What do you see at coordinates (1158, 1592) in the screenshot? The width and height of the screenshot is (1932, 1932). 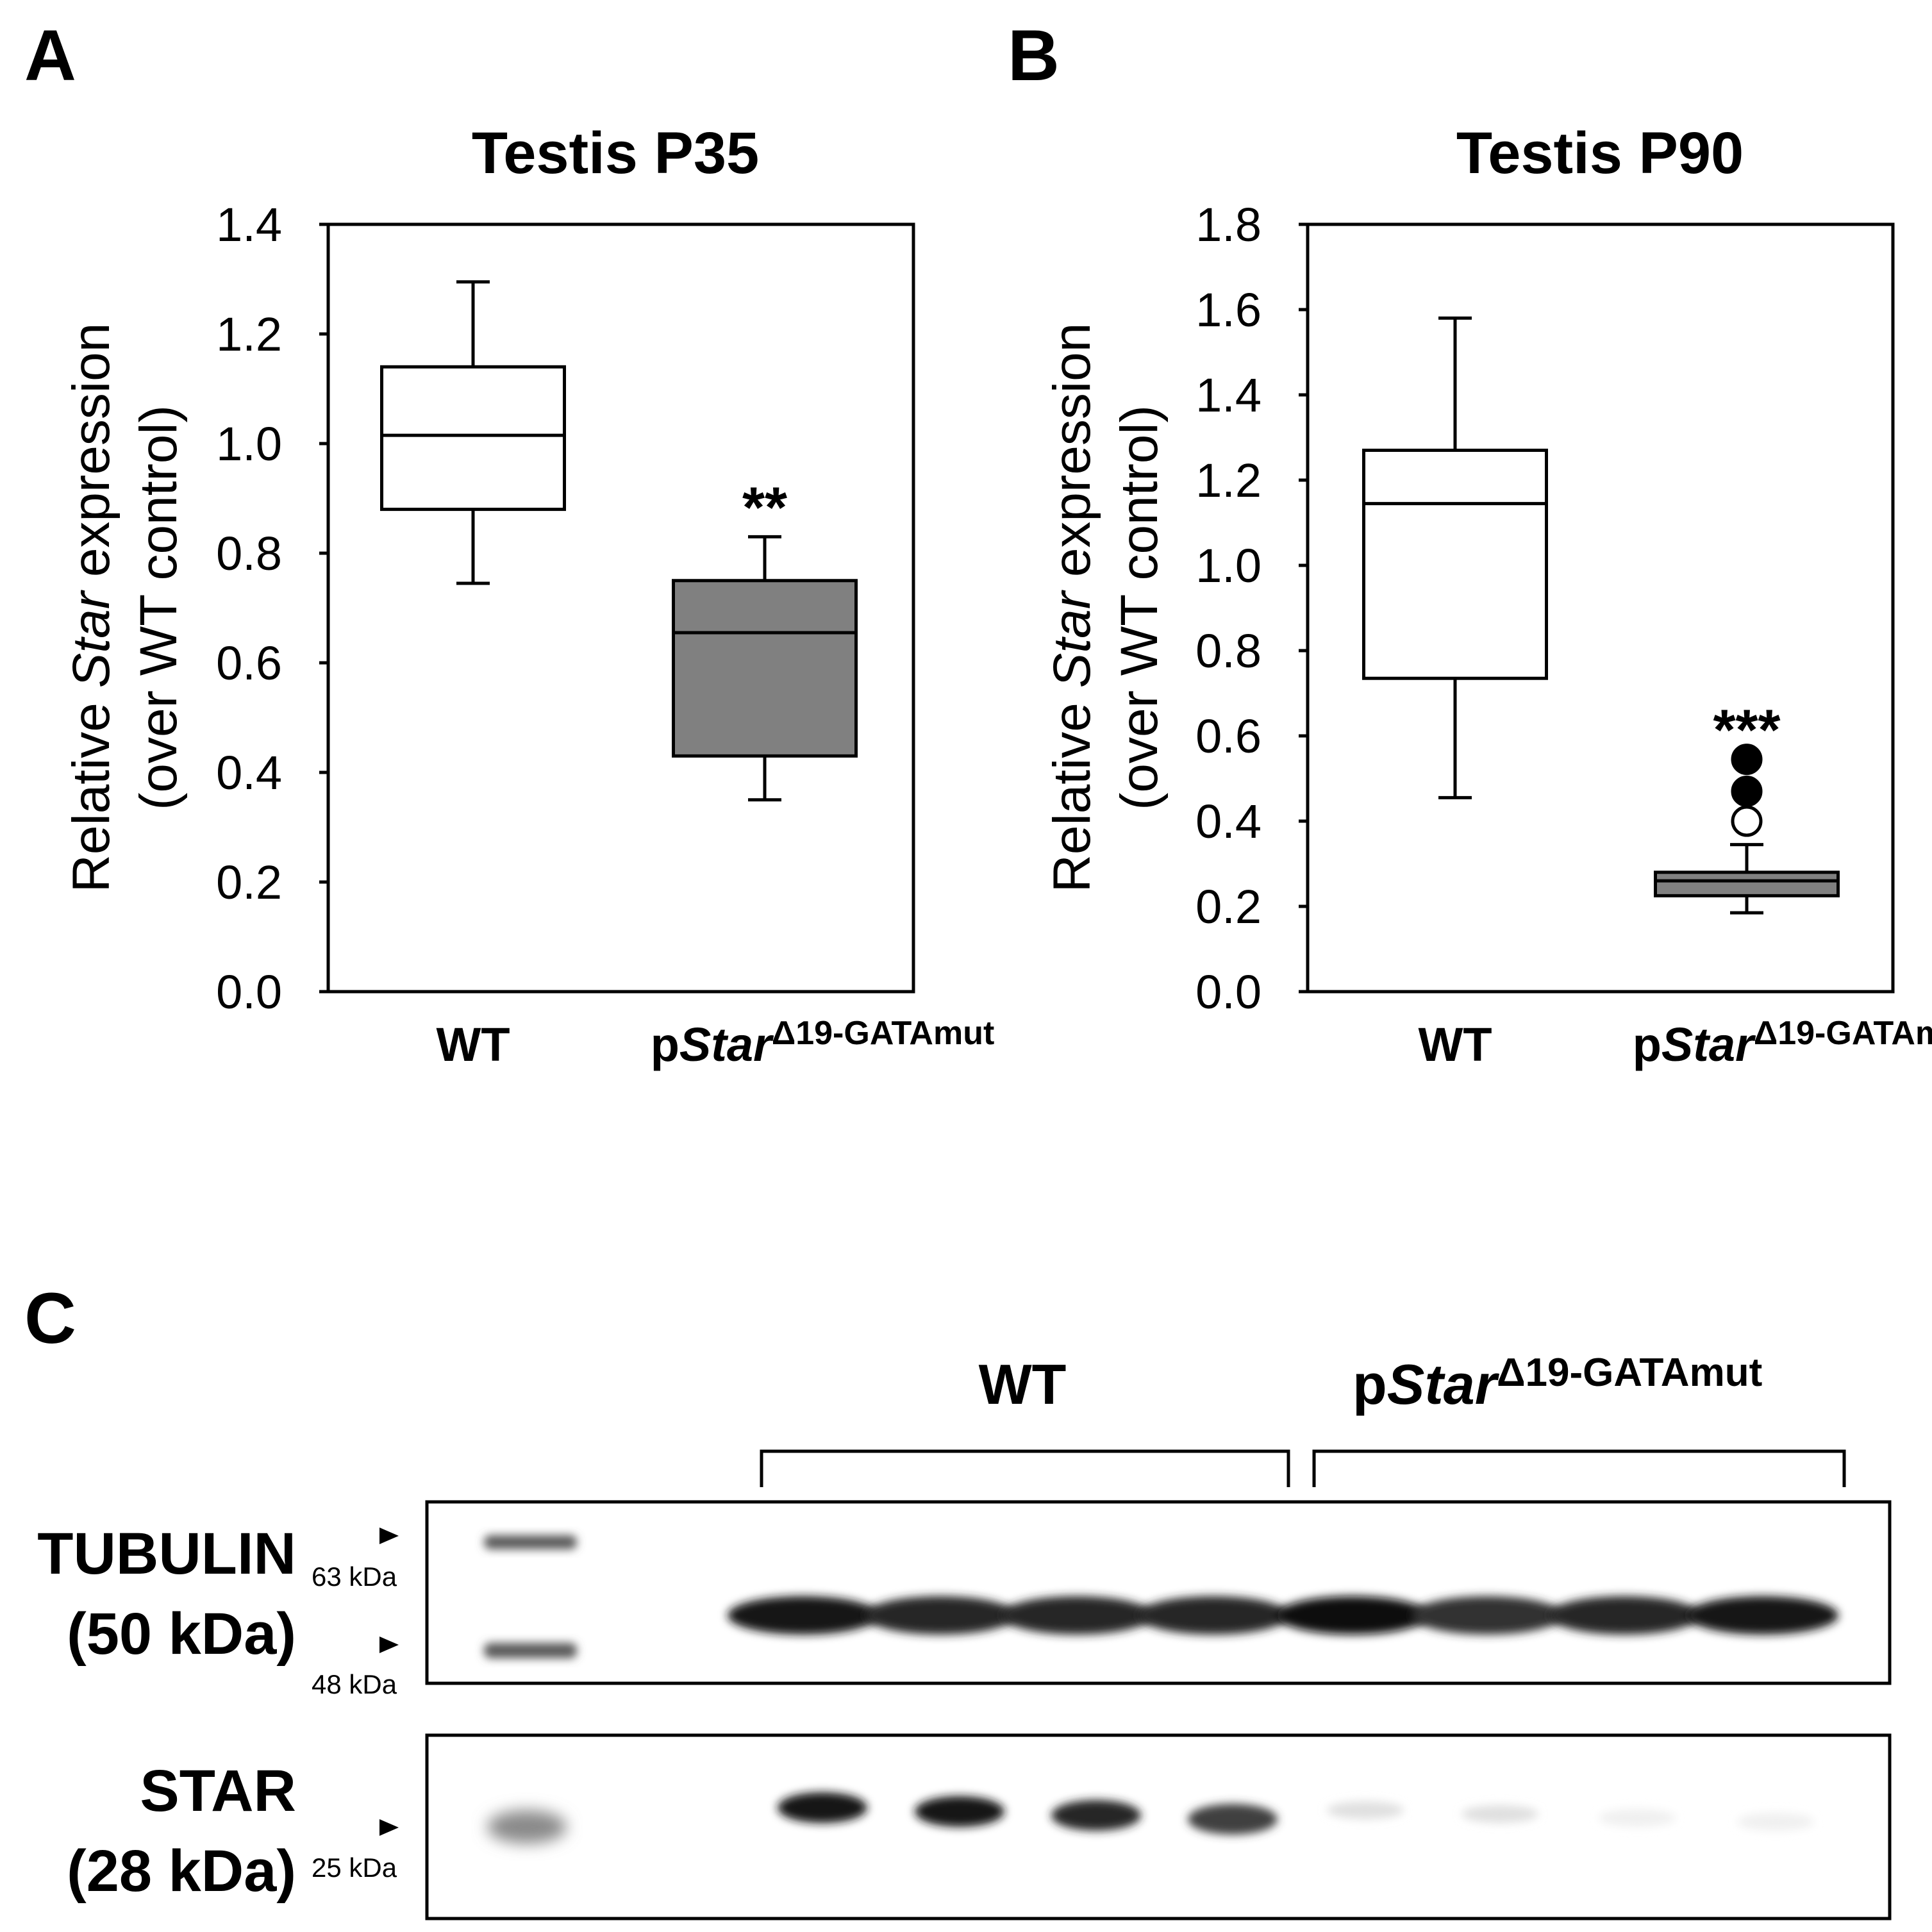 I see `blot-panel-tubulin` at bounding box center [1158, 1592].